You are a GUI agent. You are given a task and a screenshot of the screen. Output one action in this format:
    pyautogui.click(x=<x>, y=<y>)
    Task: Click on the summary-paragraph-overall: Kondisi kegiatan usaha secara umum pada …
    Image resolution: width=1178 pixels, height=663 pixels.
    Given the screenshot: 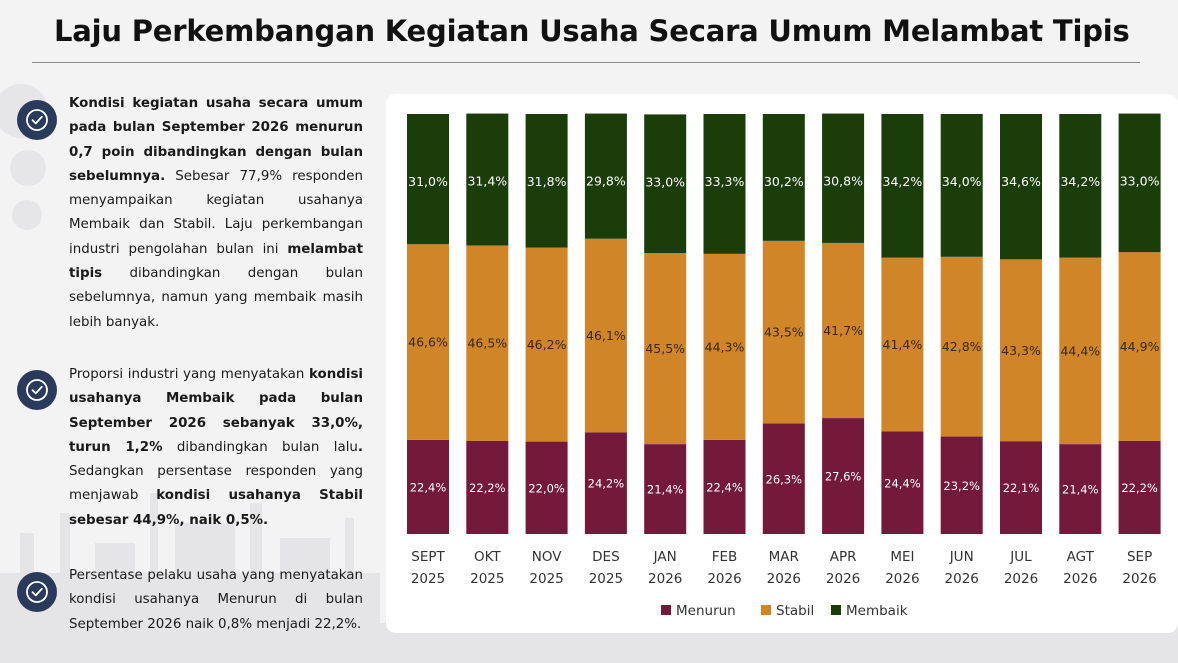 What is the action you would take?
    pyautogui.click(x=216, y=213)
    